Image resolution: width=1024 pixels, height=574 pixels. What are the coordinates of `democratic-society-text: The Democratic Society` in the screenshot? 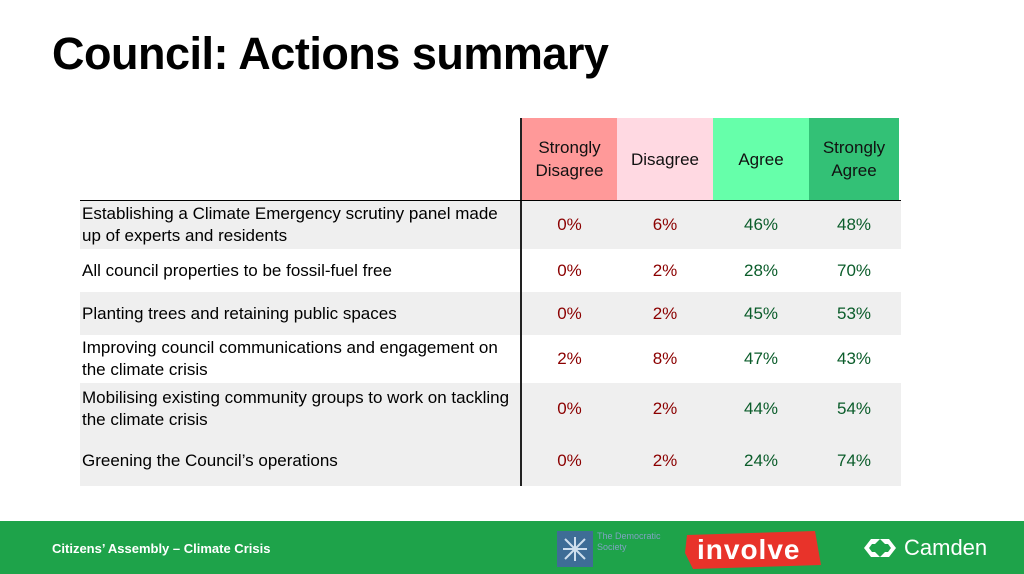 It's located at (629, 541).